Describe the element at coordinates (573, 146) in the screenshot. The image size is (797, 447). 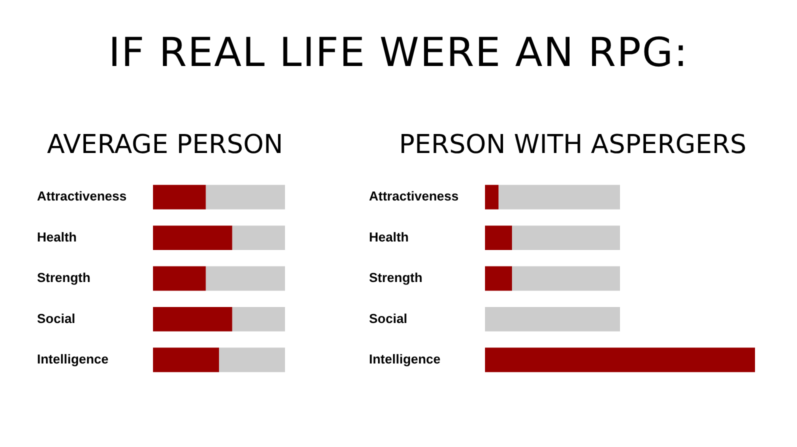
I see `chart-title: PERSON WITH ASPERGERS` at that location.